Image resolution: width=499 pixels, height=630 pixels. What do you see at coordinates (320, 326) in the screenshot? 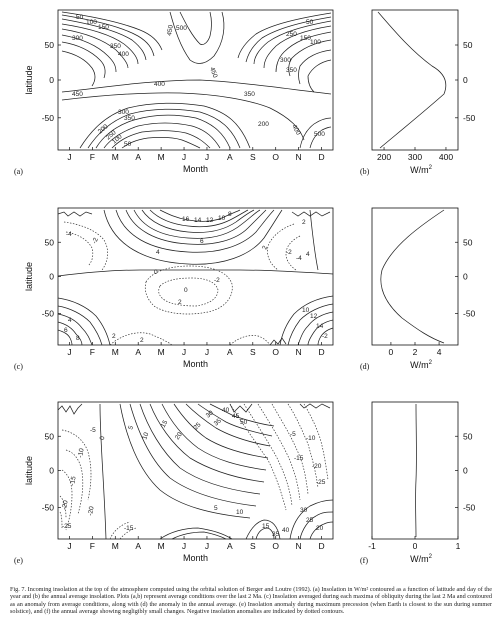
I see `contour-label: 14` at bounding box center [320, 326].